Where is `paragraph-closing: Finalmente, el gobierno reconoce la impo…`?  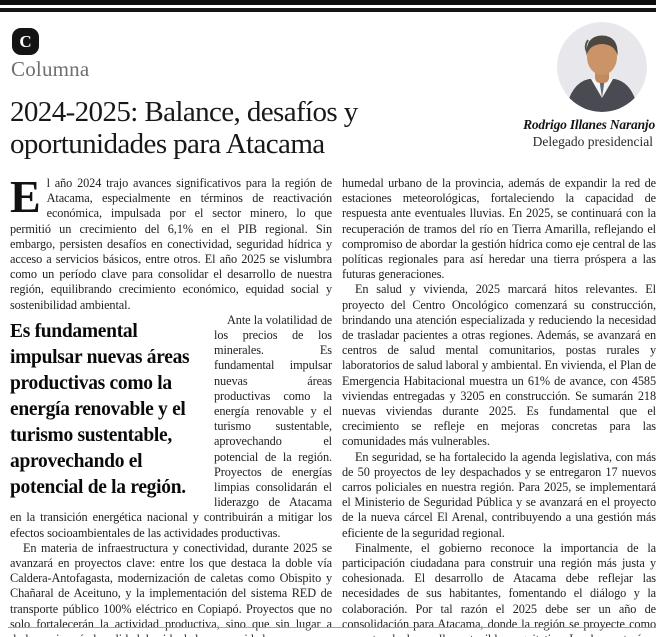
paragraph-closing: Finalmente, el gobierno reconoce la impo… is located at coordinates (499, 588).